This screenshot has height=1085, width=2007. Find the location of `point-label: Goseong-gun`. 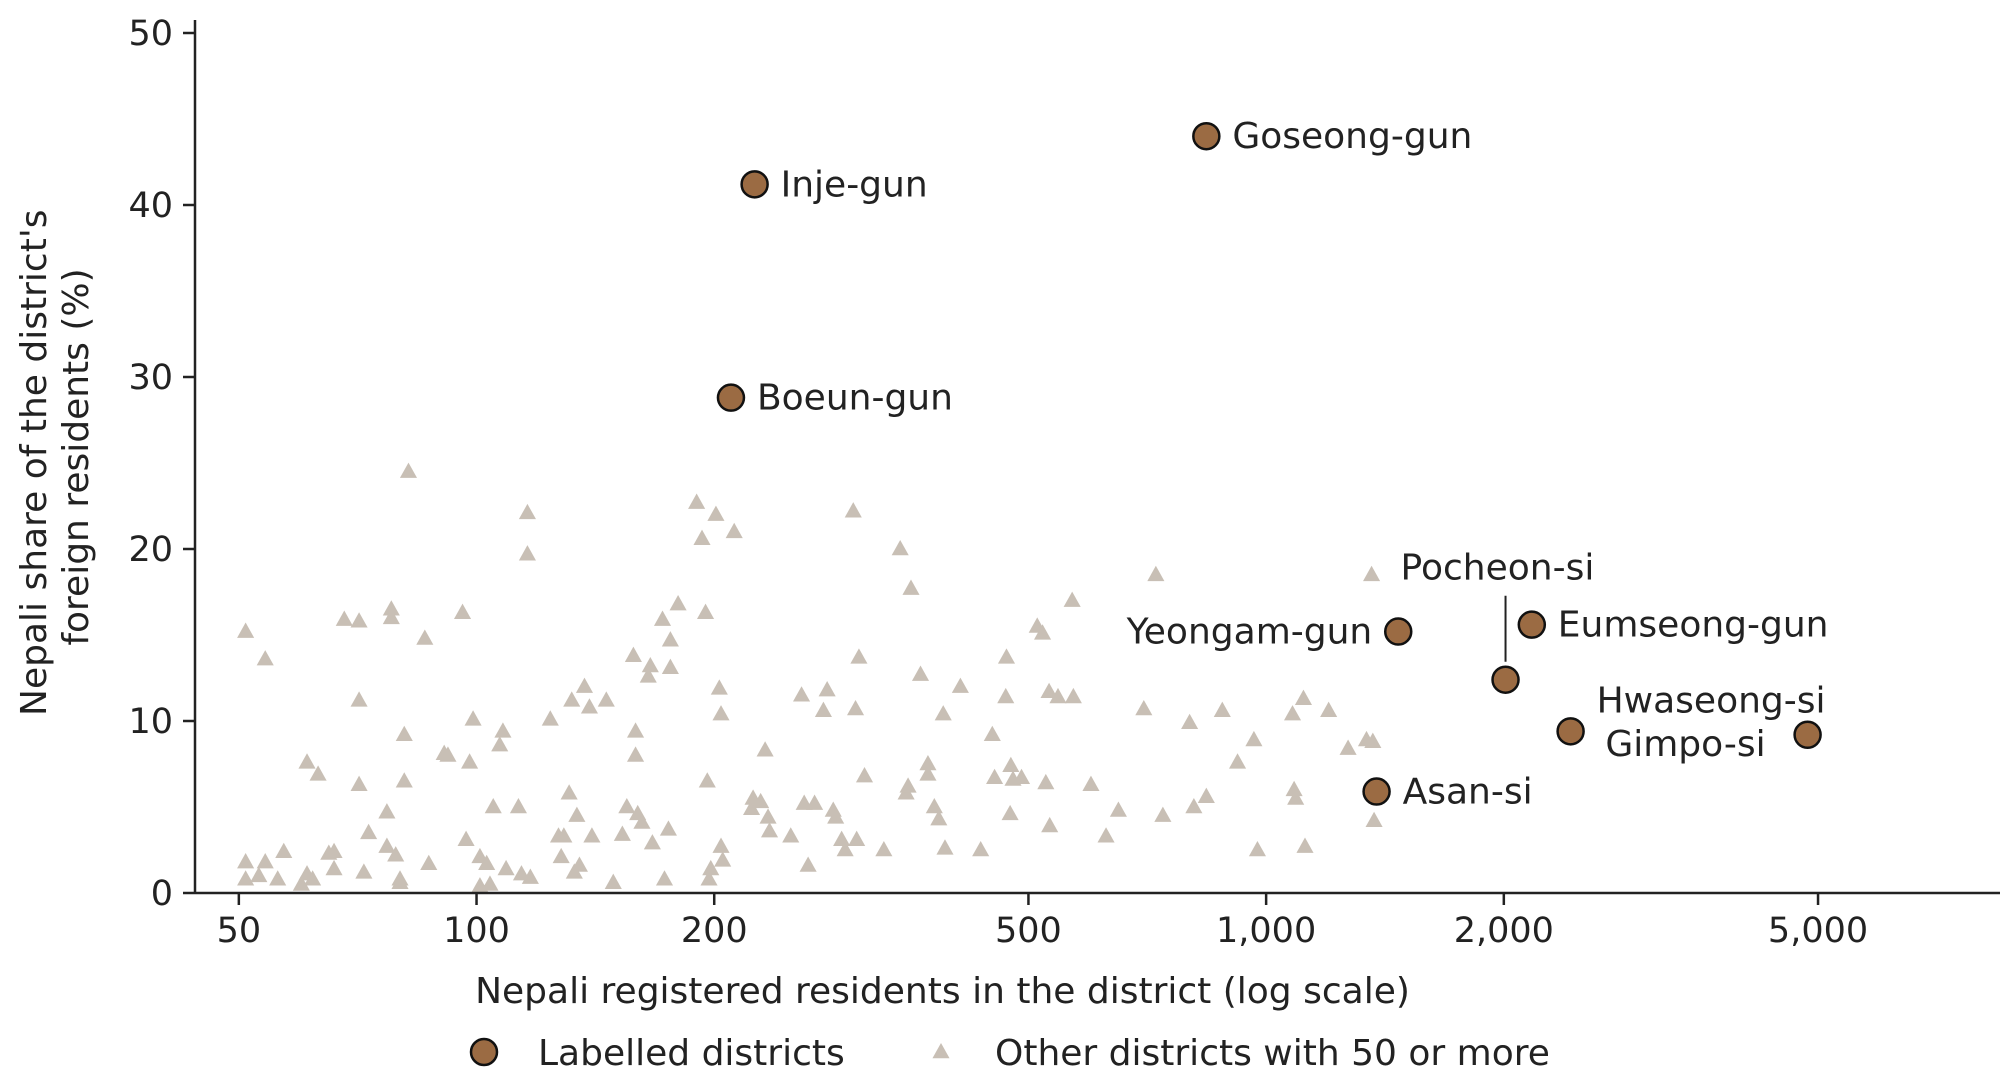

point-label: Goseong-gun is located at coordinates (1352, 136).